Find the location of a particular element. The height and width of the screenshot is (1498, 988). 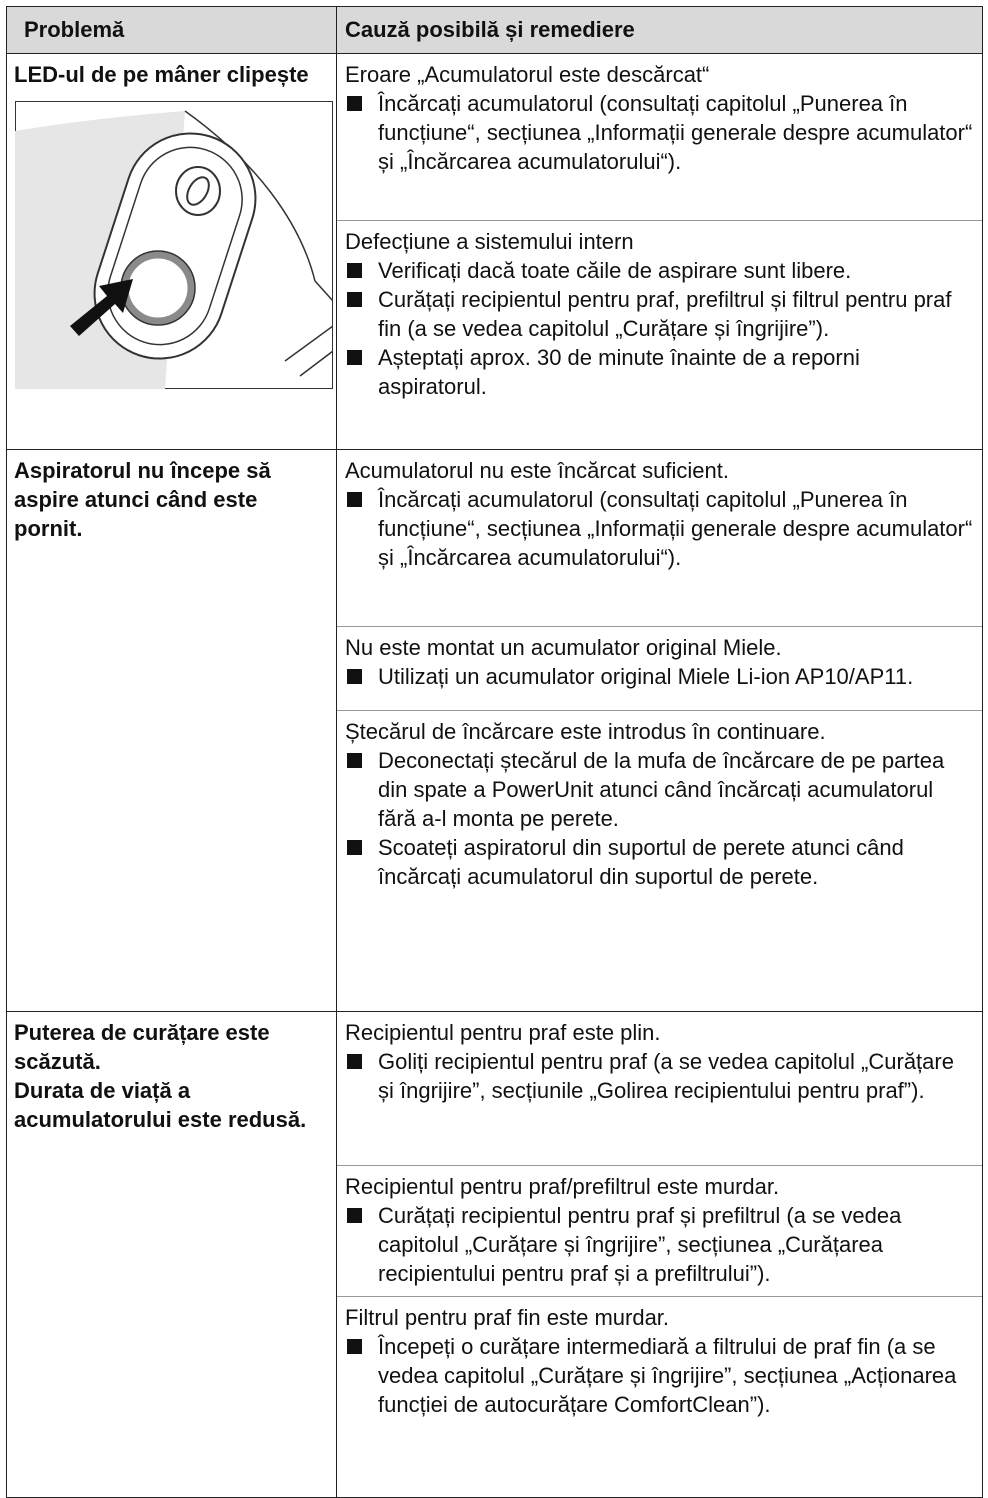

handle-edge is located at coordinates (258, 206).